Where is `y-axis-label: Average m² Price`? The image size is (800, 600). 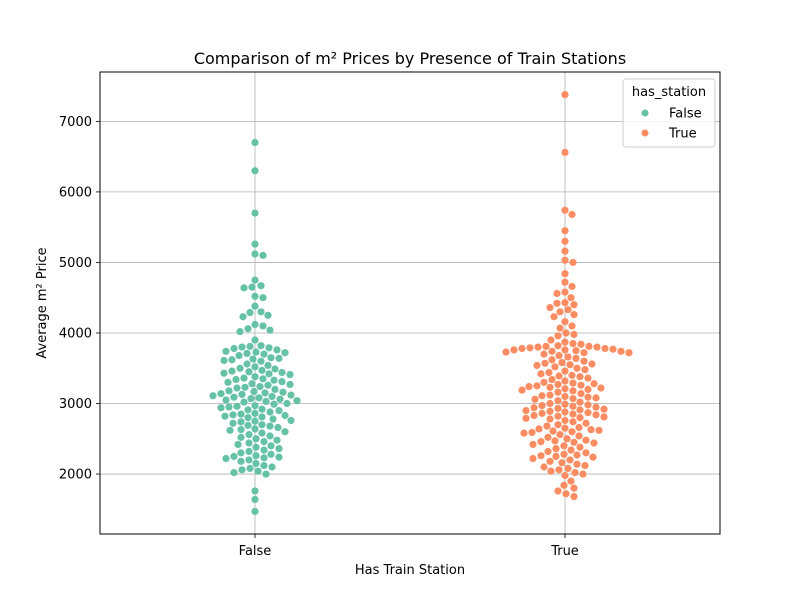
y-axis-label: Average m² Price is located at coordinates (42, 302).